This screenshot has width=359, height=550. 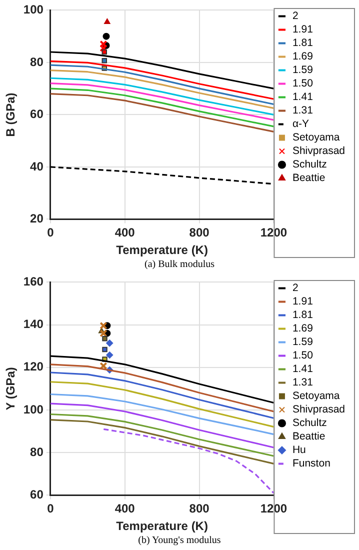 What do you see at coordinates (33, 324) in the screenshot?
I see `y-tick-label: 140` at bounding box center [33, 324].